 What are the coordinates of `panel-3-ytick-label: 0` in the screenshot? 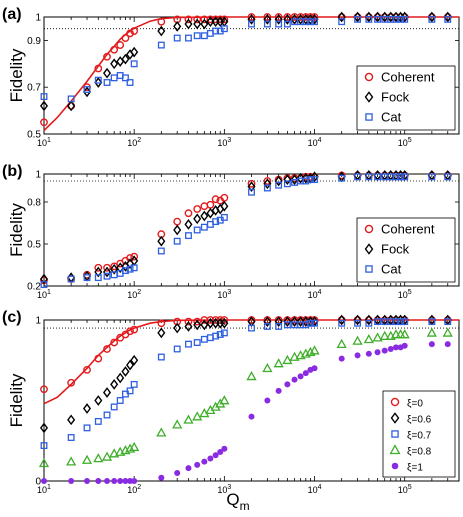 It's located at (38, 482).